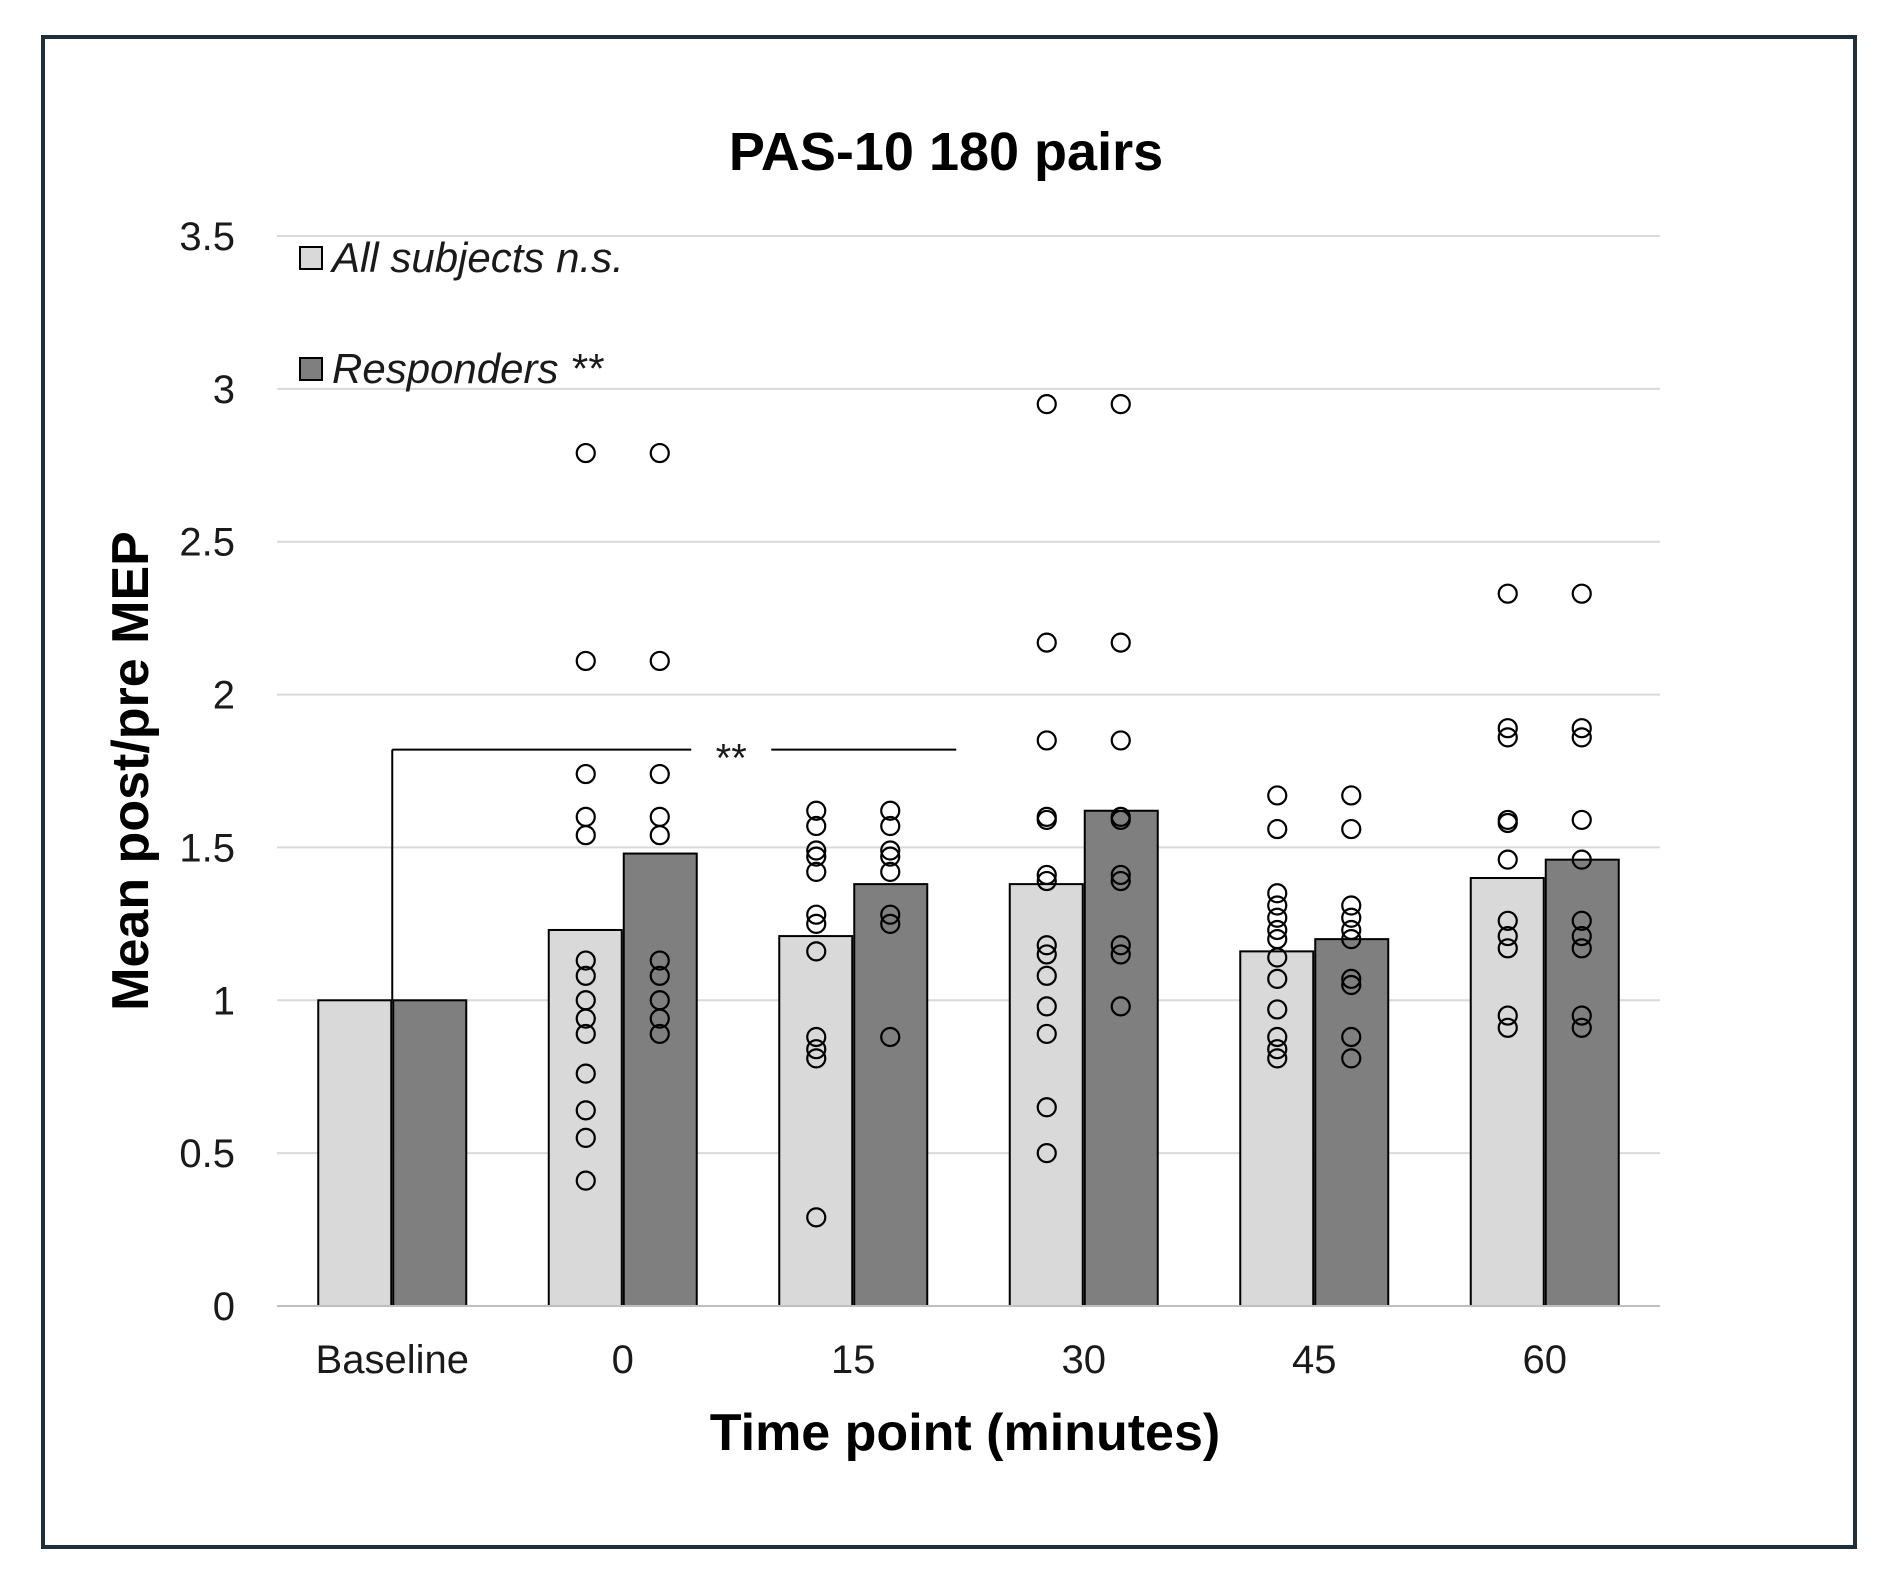  I want to click on x-tick-label: 30, so click(1084, 1360).